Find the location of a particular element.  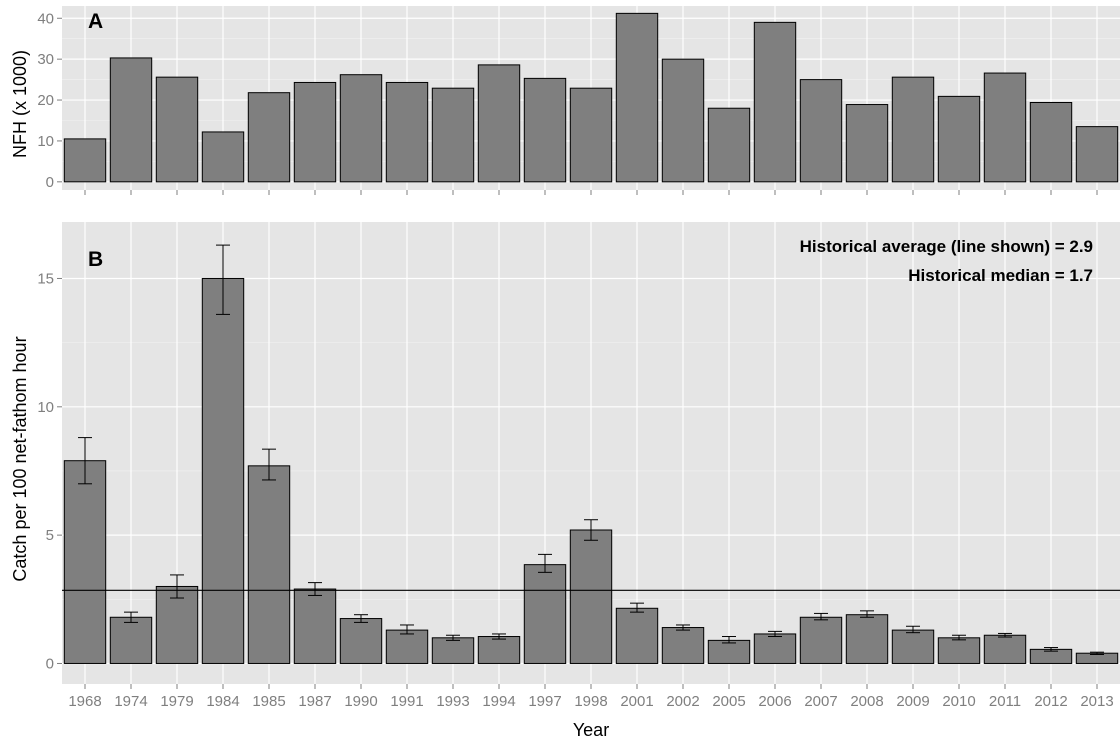

x-tick-label: 2010 is located at coordinates (958, 701).